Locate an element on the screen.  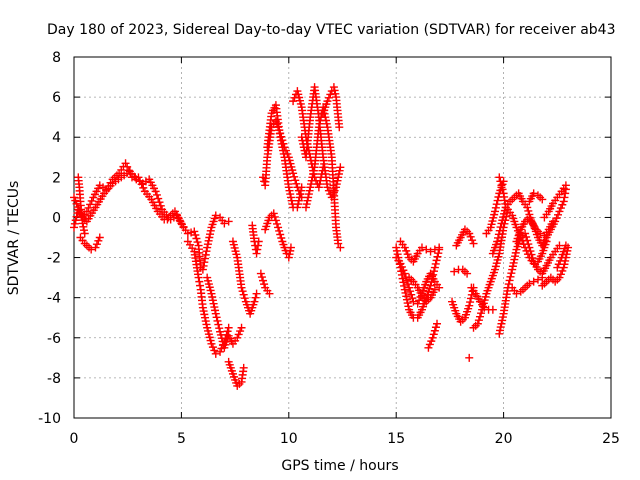
y-tick-label: 8 is located at coordinates (56, 58).